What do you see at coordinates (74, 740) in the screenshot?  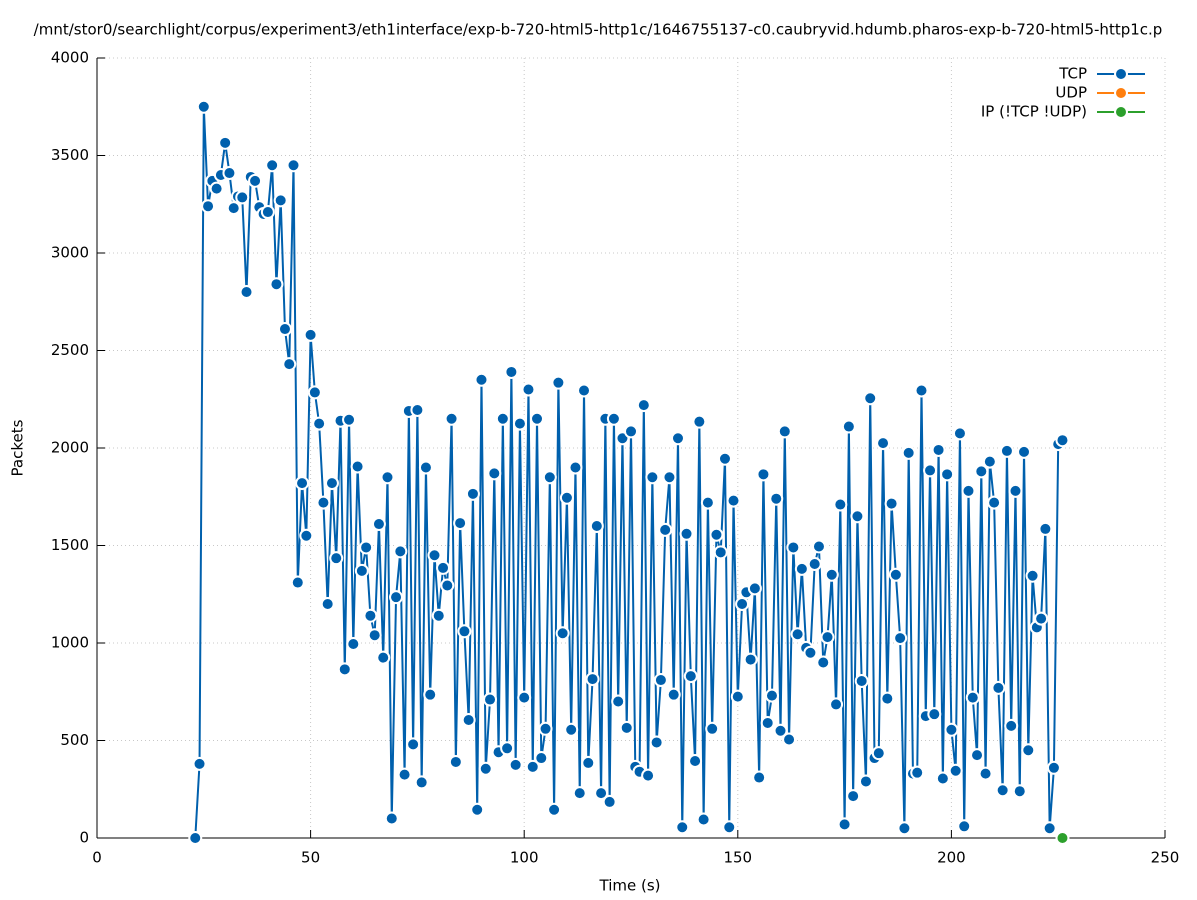 I see `y-tick-label: 500` at bounding box center [74, 740].